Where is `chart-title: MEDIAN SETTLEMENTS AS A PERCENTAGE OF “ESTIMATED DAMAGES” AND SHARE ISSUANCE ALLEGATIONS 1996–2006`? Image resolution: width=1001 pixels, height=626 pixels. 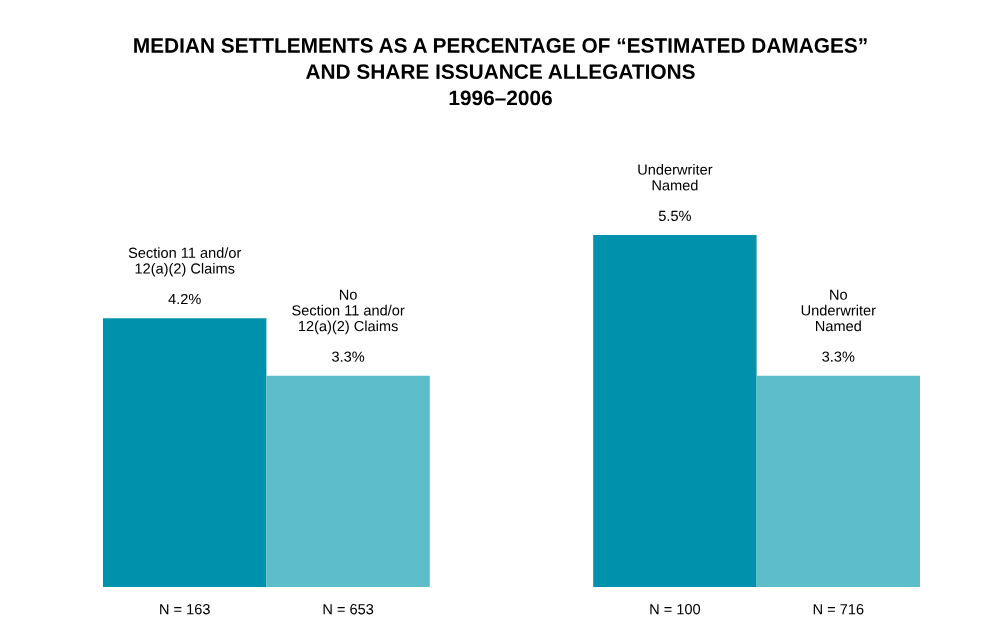
chart-title: MEDIAN SETTLEMENTS AS A PERCENTAGE OF “ESTIMATED DAMAGES” AND SHARE ISSUANCE ALLEGATIONS 1996–2006 is located at coordinates (500, 72).